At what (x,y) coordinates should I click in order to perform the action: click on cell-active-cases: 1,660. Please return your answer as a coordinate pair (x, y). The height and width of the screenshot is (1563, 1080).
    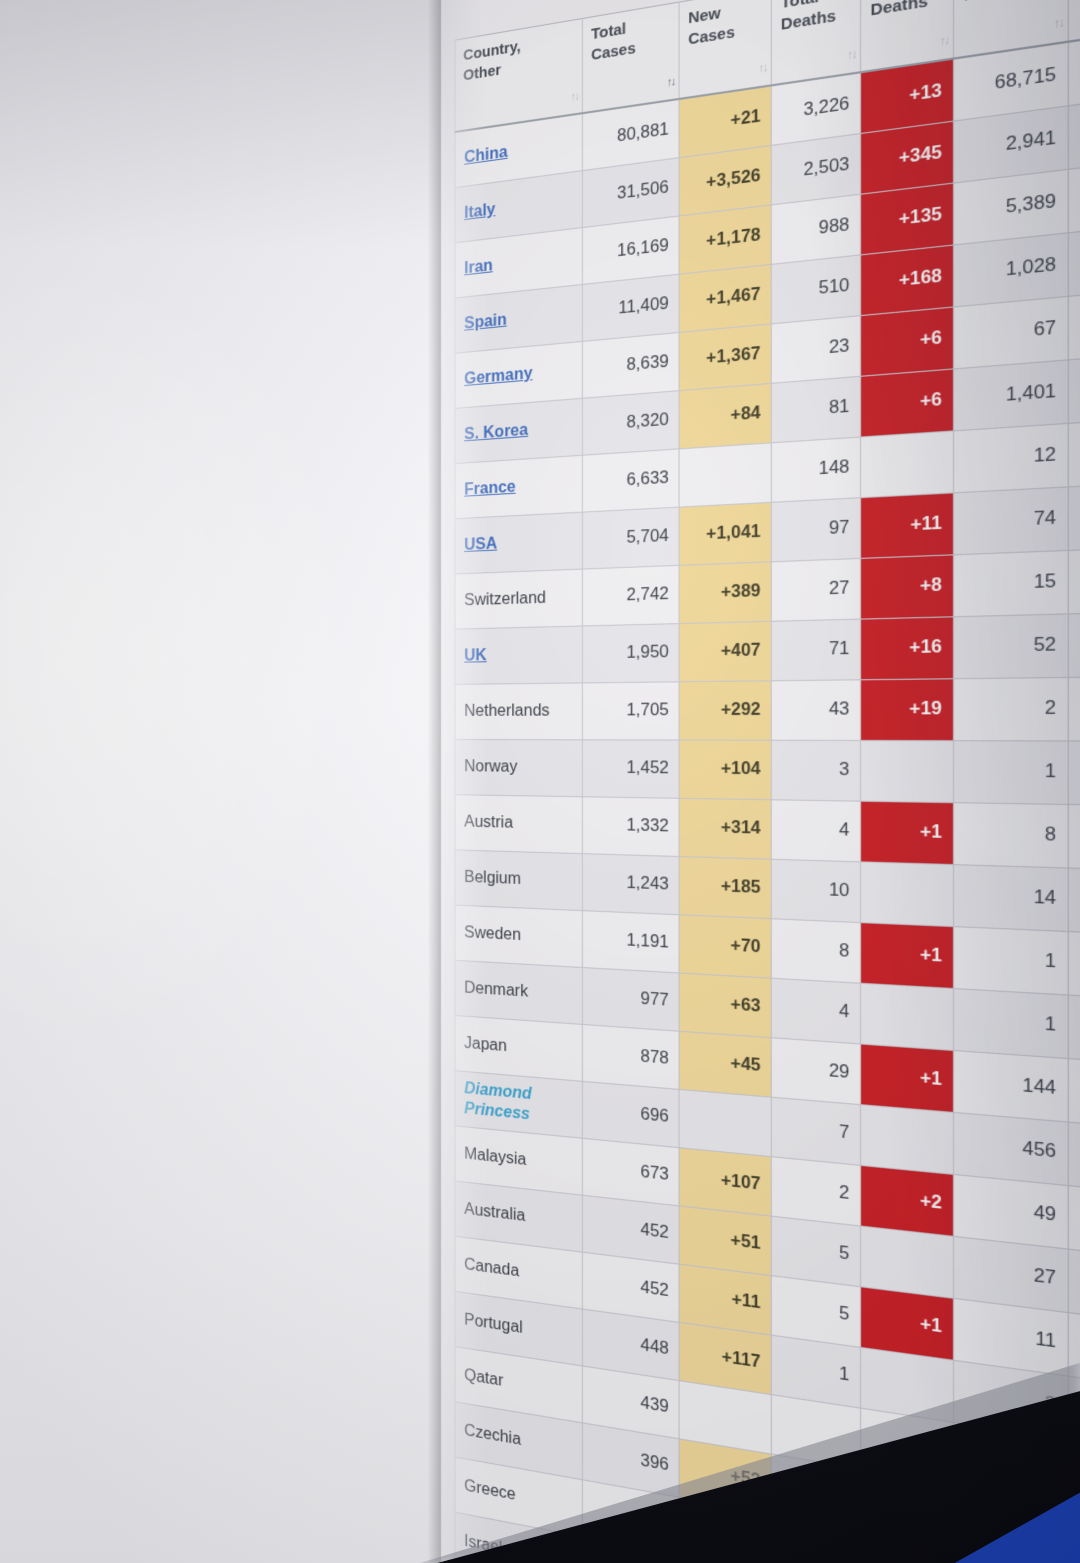
    Looking at the image, I should click on (1074, 709).